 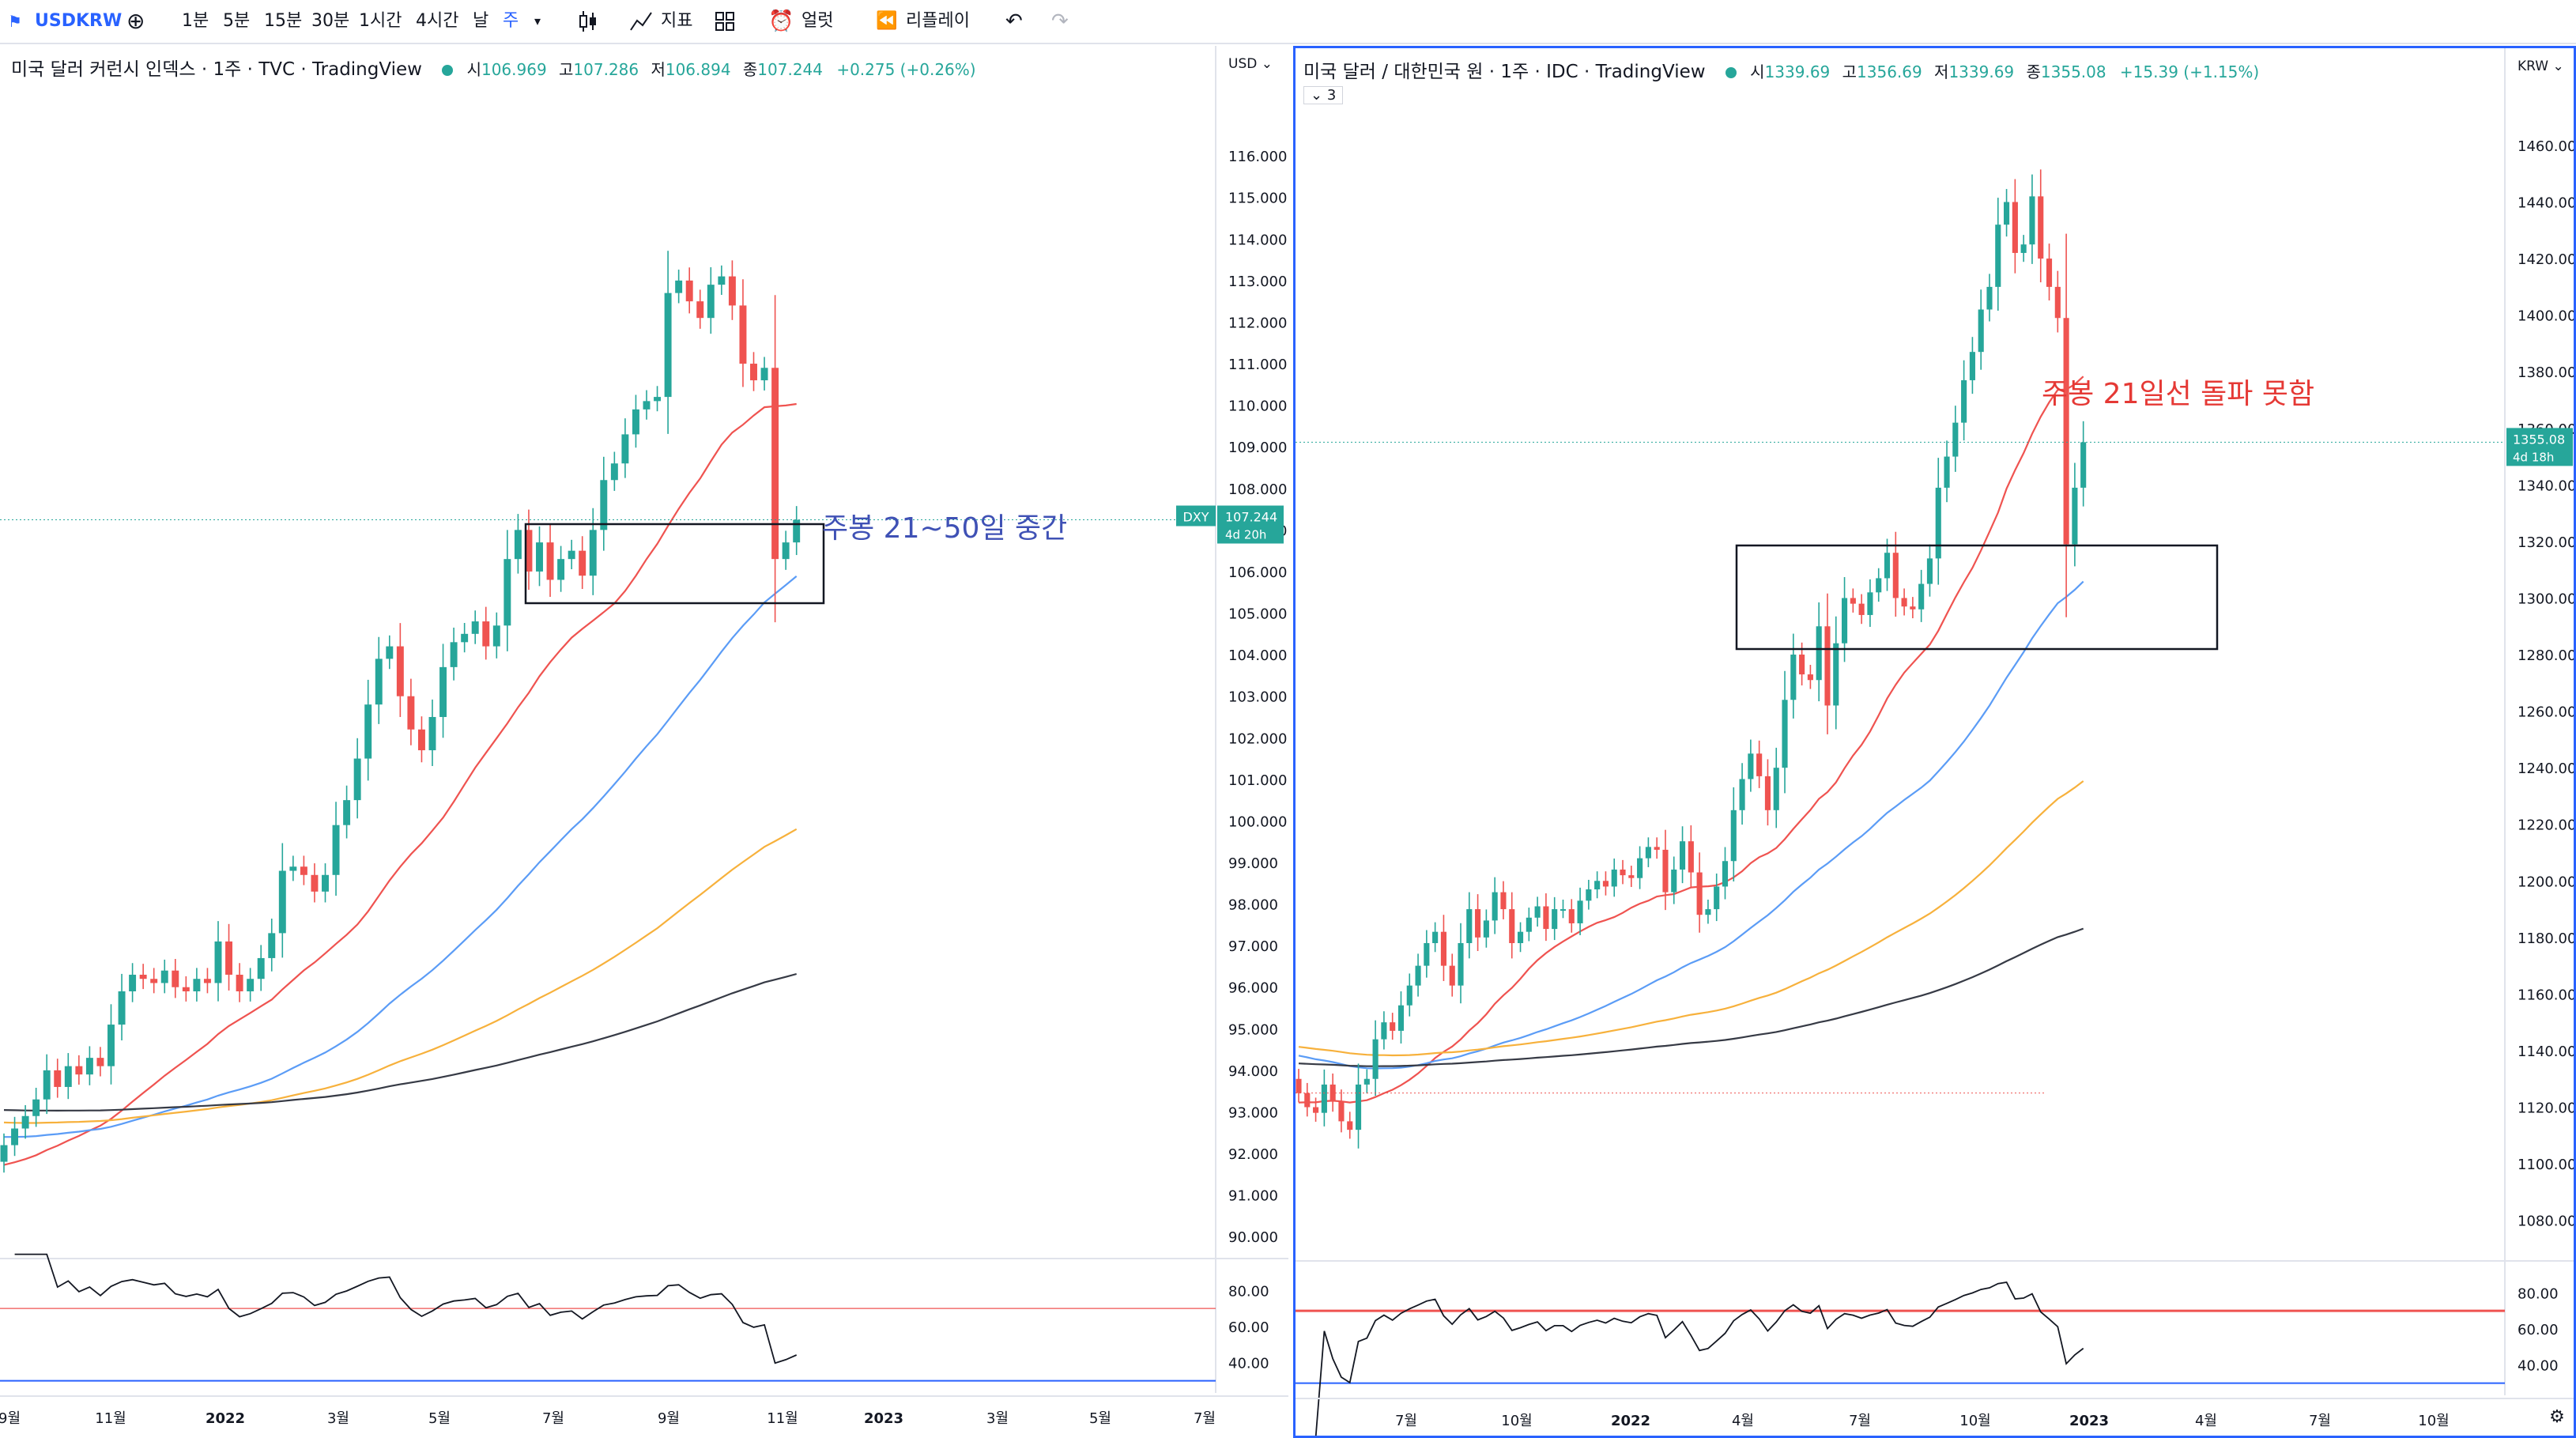 What do you see at coordinates (1257, 406) in the screenshot?
I see `dxy-y-tick: 110.000` at bounding box center [1257, 406].